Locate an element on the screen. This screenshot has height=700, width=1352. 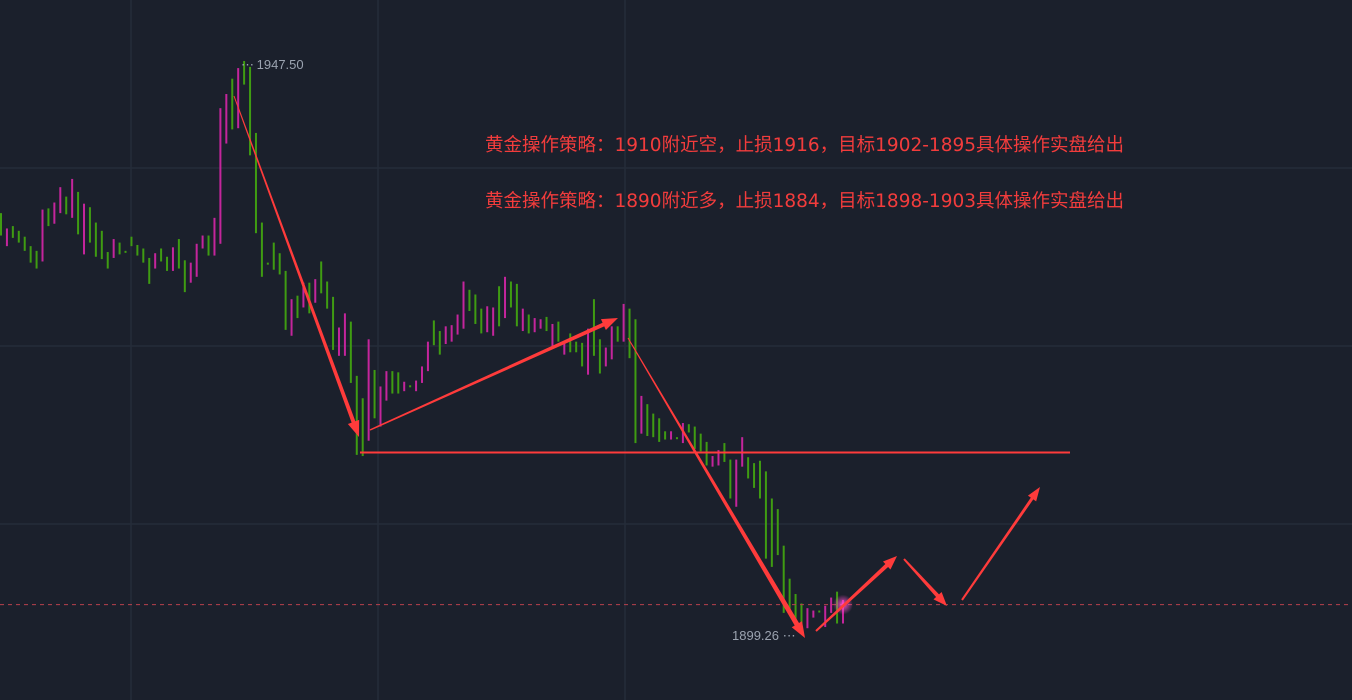
high-price-label: ⋯ 1947.50 is located at coordinates (272, 64).